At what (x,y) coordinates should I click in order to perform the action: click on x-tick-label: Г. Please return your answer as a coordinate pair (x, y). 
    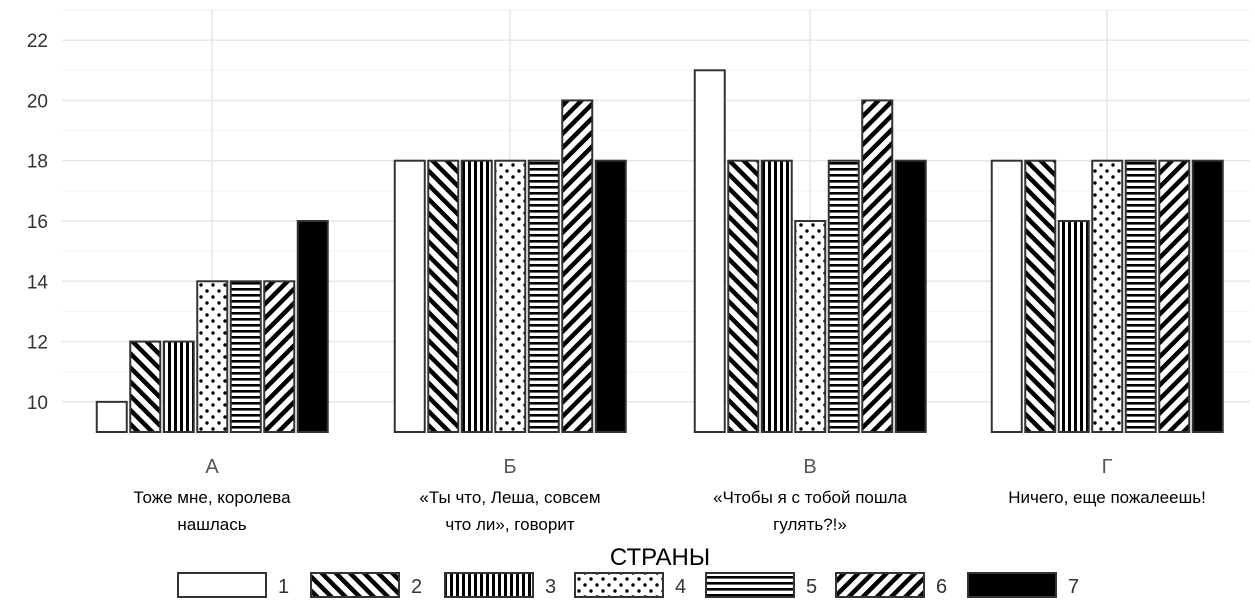
    Looking at the image, I should click on (1107, 467).